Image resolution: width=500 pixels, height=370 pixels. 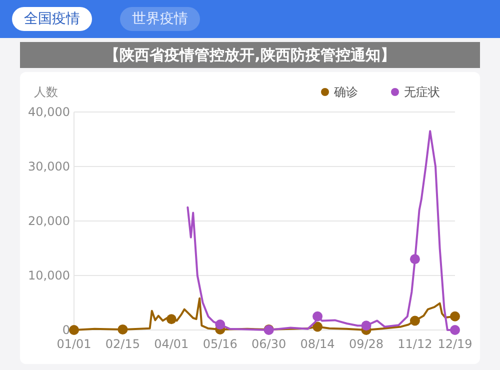 I want to click on legend-label: 无症状, so click(x=422, y=92).